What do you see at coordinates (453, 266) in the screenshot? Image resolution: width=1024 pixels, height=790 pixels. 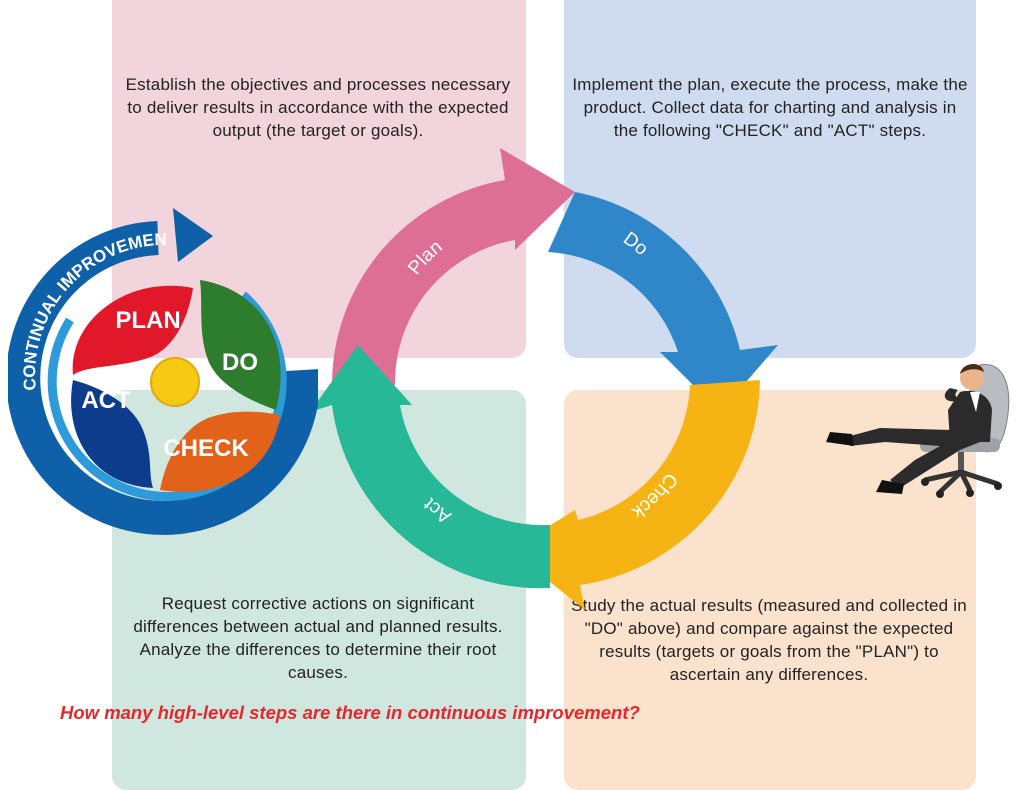 I see `plan-arrow` at bounding box center [453, 266].